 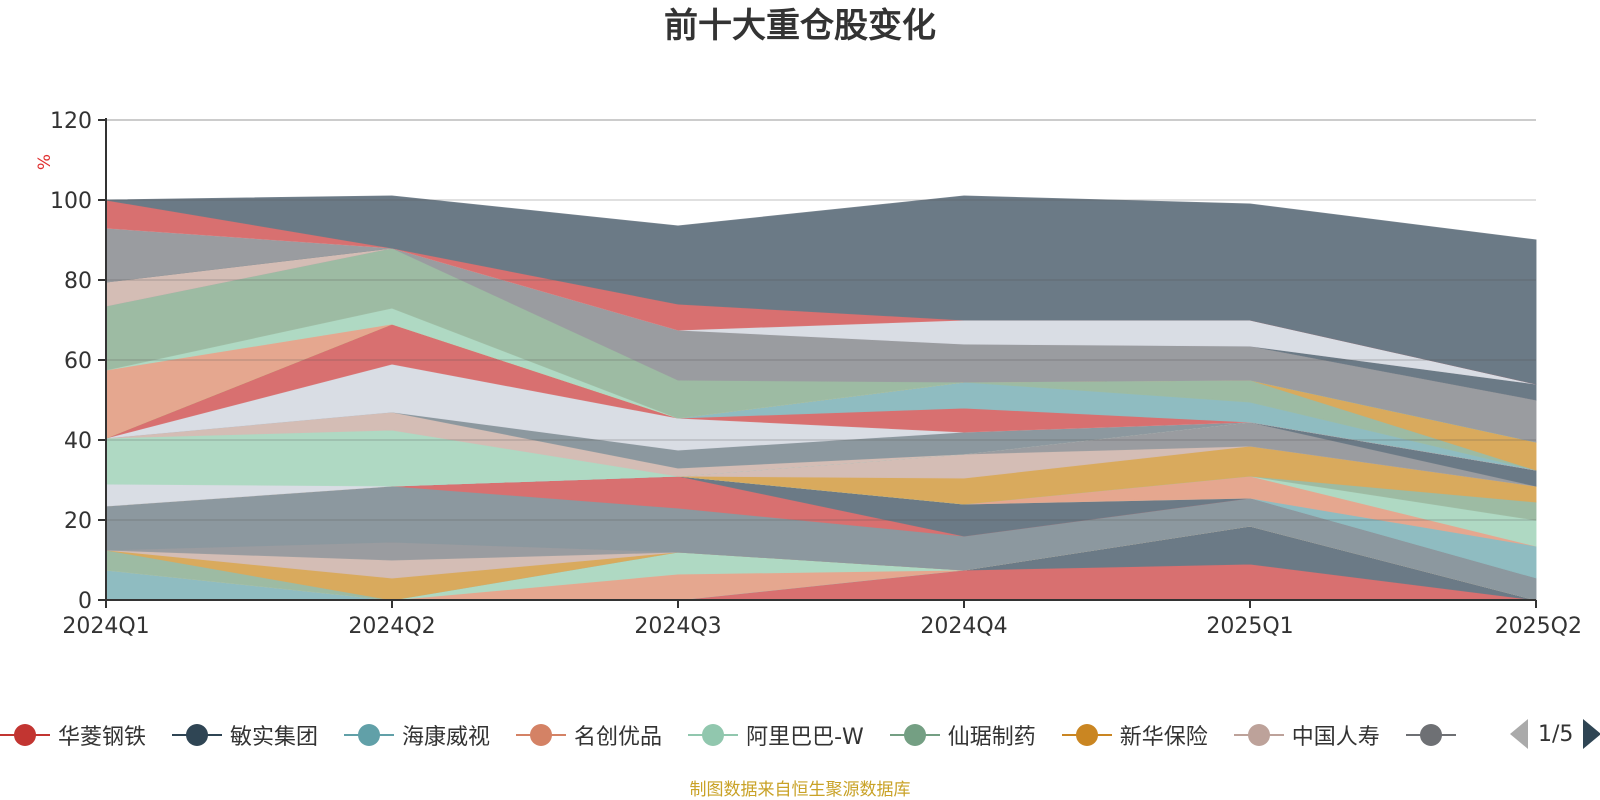 I want to click on y-tick-label: 100, so click(x=71, y=201).